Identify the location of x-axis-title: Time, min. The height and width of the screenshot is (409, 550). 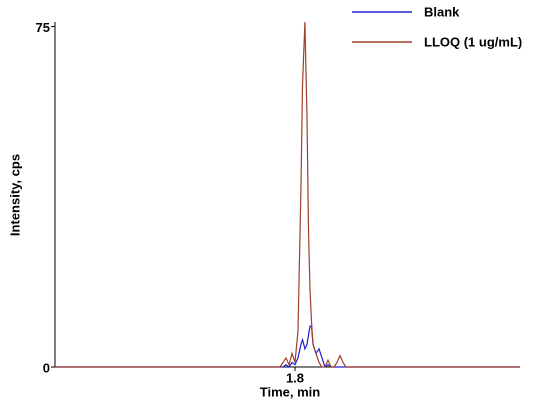
(290, 391).